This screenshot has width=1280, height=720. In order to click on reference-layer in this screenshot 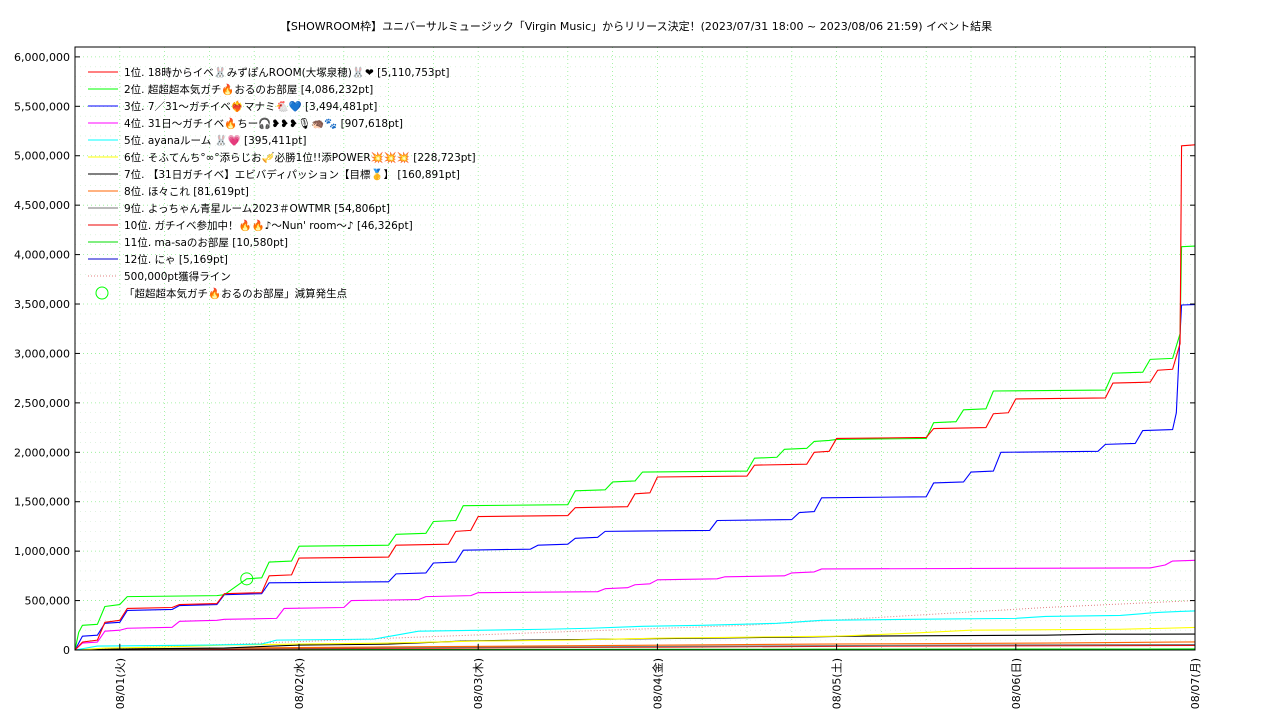, I will do `click(635, 625)`.